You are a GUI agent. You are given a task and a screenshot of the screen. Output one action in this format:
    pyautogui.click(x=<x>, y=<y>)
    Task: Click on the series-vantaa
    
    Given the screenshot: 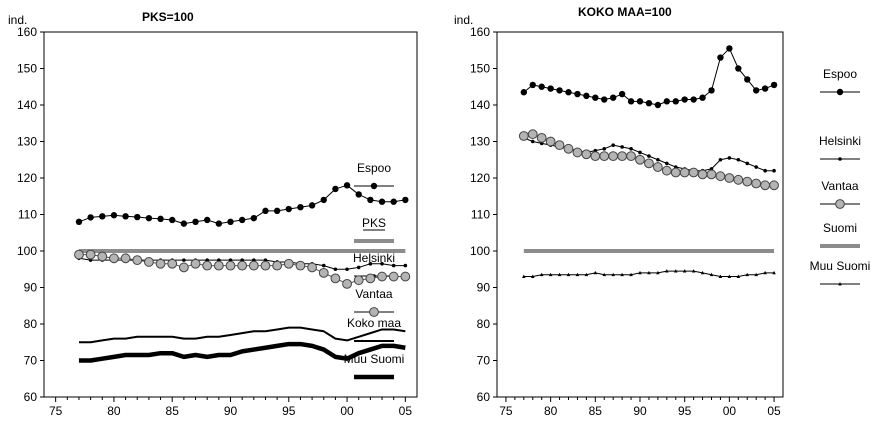 What is the action you would take?
    pyautogui.click(x=242, y=269)
    